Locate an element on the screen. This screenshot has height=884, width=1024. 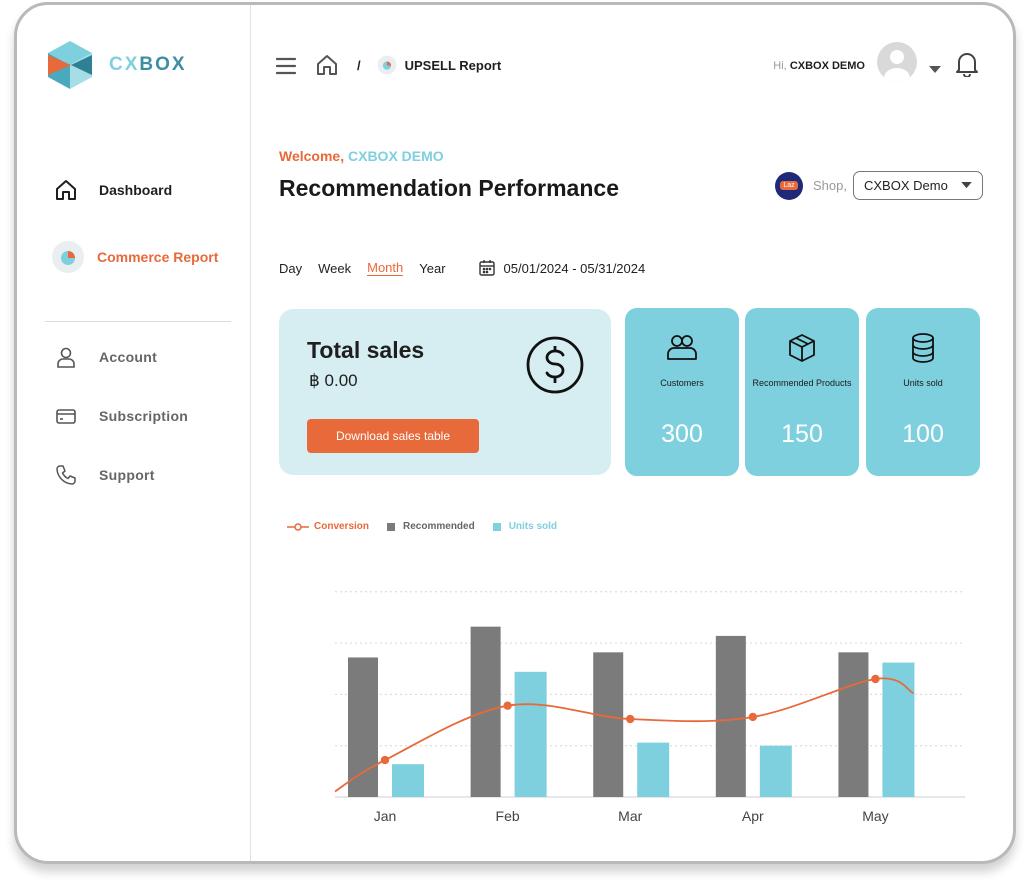
chart-legend: Conversion Recommended Units sold is located at coordinates (431, 526).